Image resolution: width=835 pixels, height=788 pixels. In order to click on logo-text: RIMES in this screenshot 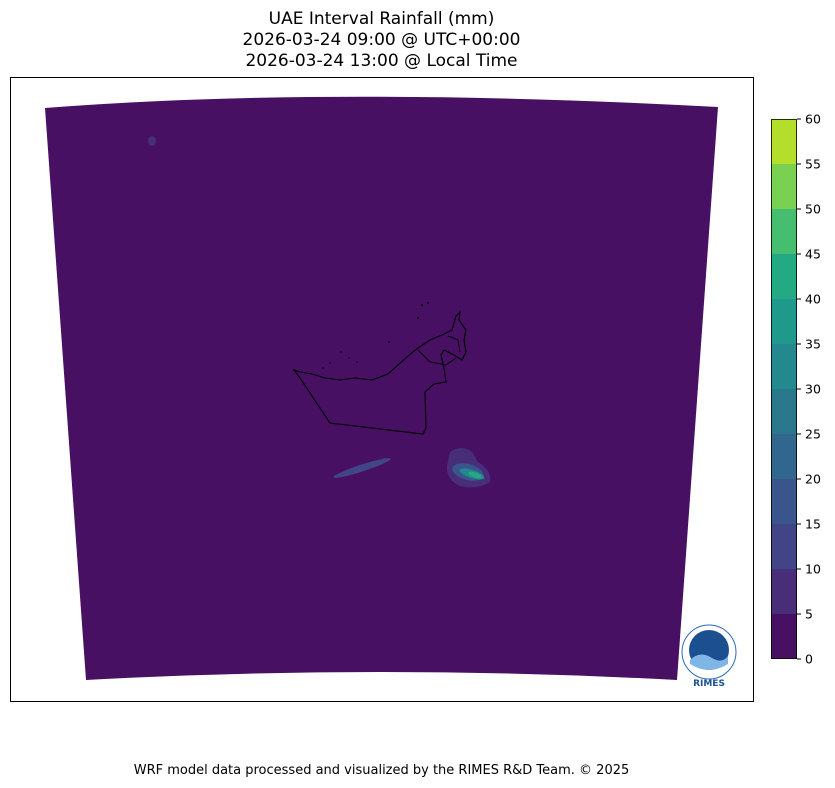, I will do `click(709, 684)`.